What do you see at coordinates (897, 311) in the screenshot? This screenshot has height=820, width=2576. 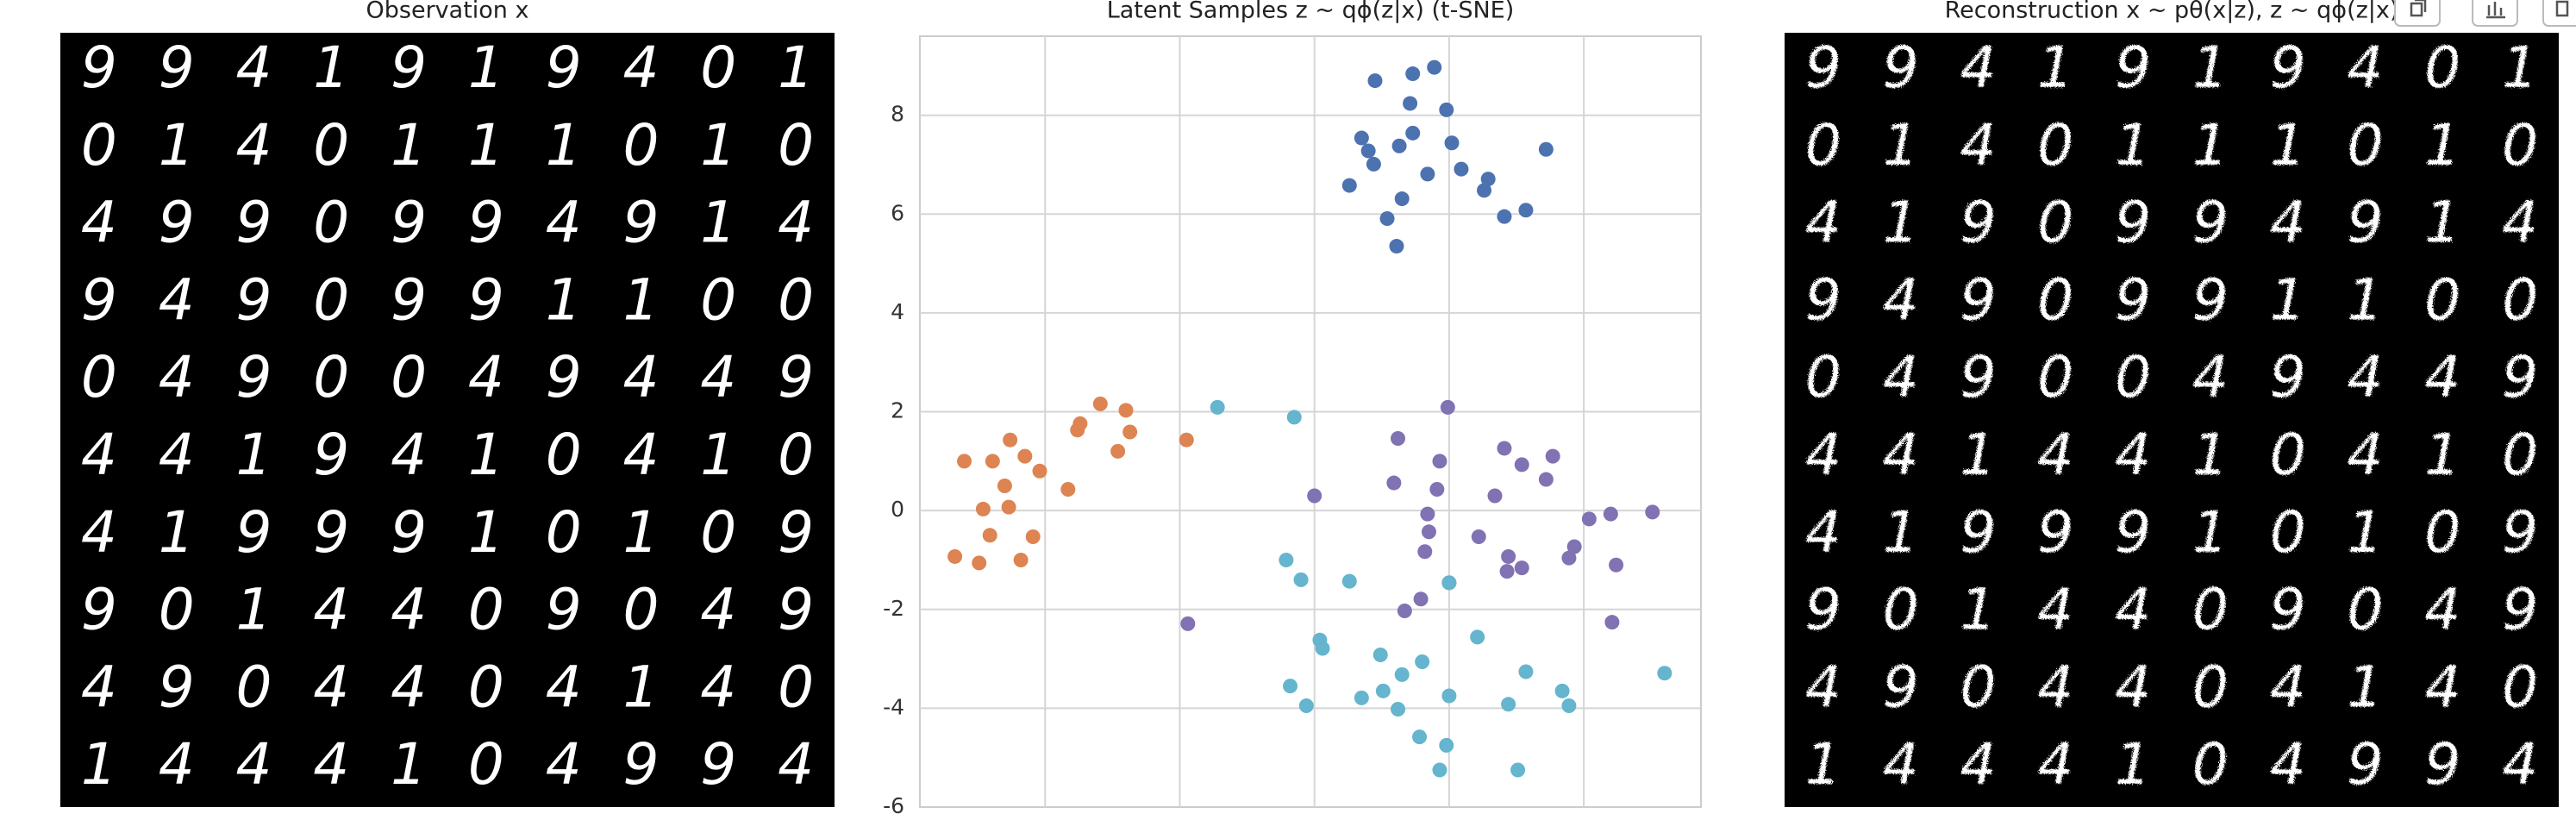 I see `y-tick-label: 4` at bounding box center [897, 311].